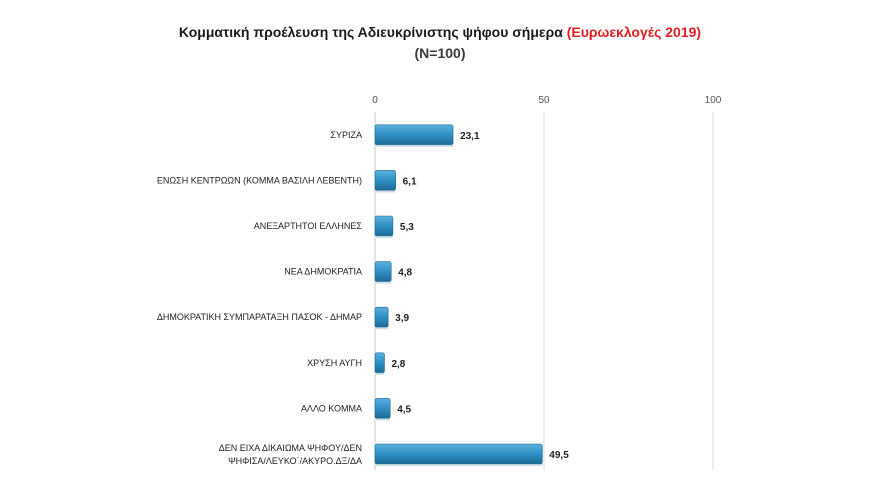 Image resolution: width=880 pixels, height=495 pixels. What do you see at coordinates (410, 181) in the screenshot?
I see `value-label-1: 6,1` at bounding box center [410, 181].